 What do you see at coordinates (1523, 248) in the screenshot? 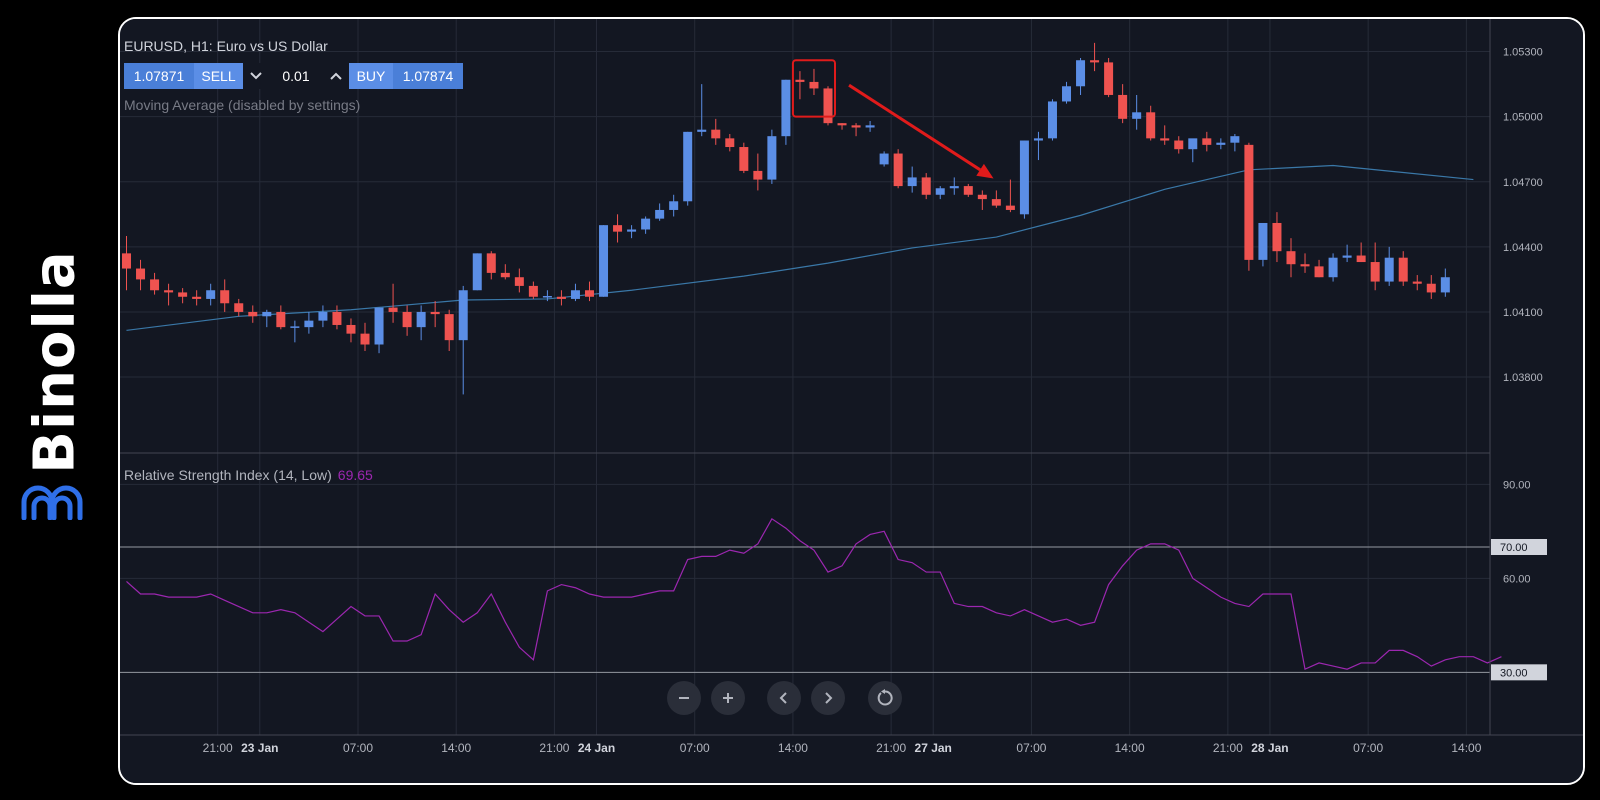
I see `price-tick-label: 1.04400` at bounding box center [1523, 248].